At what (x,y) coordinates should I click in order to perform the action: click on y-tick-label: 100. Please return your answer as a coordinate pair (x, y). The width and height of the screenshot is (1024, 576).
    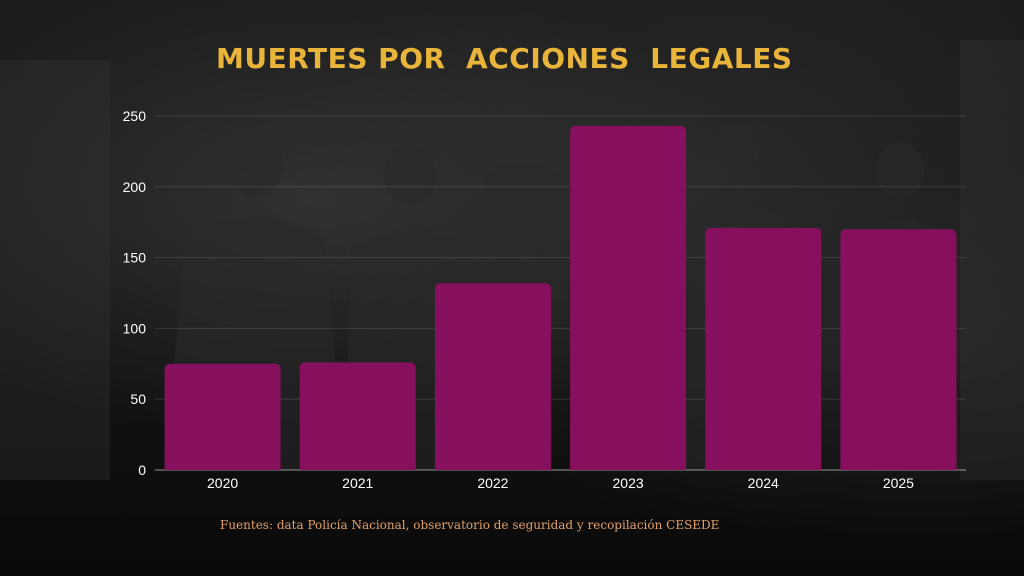
    Looking at the image, I should click on (135, 328).